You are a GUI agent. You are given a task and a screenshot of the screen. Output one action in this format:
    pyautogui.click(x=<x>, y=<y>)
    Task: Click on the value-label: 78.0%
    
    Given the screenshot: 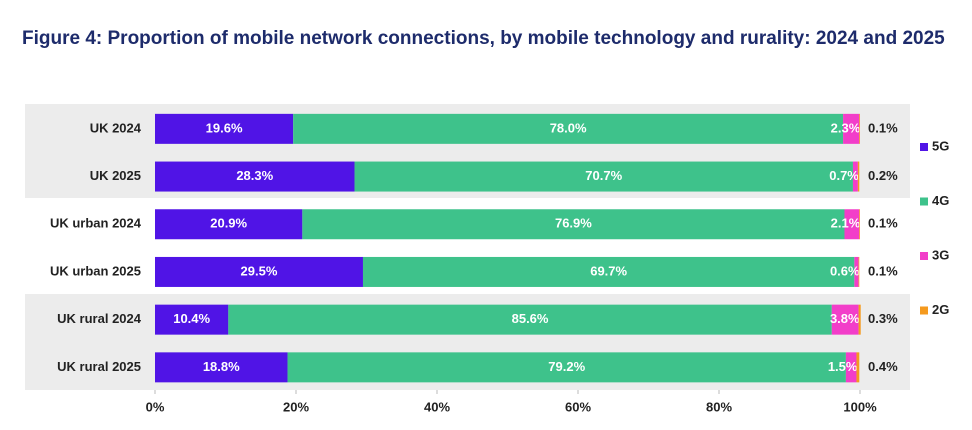 What is the action you would take?
    pyautogui.click(x=568, y=127)
    